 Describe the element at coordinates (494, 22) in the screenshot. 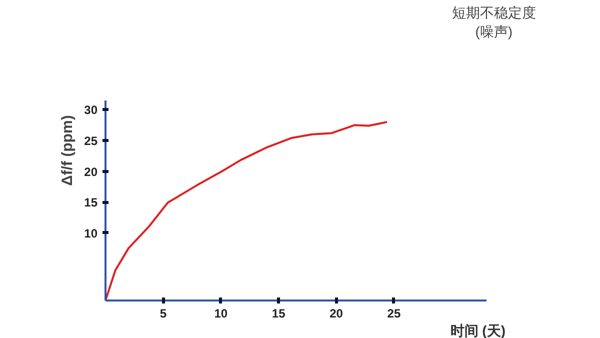

I see `text: 短期不稳定度 (噪声)` at that location.